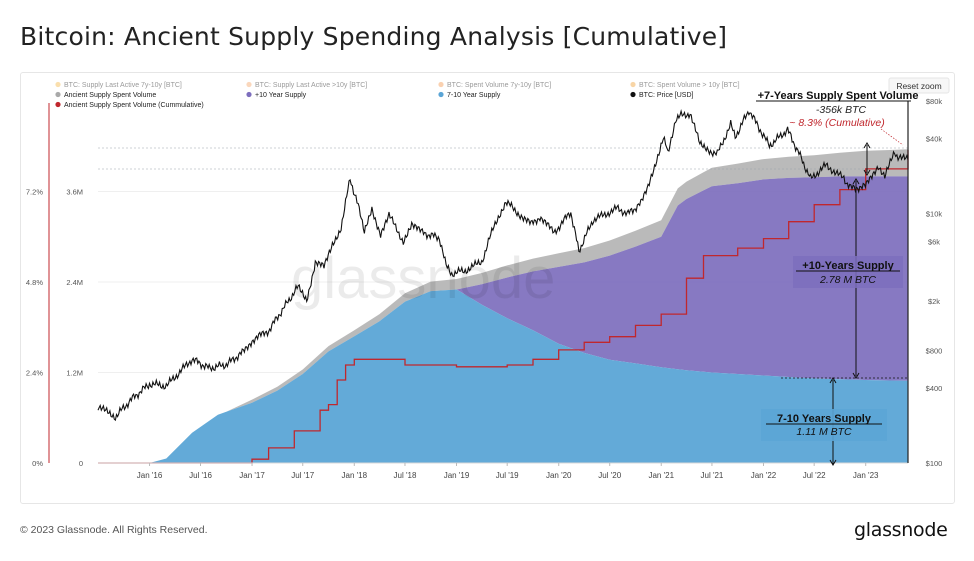 This screenshot has width=974, height=561. What do you see at coordinates (74, 282) in the screenshot?
I see `y-tick-supply: 2.4M` at bounding box center [74, 282].